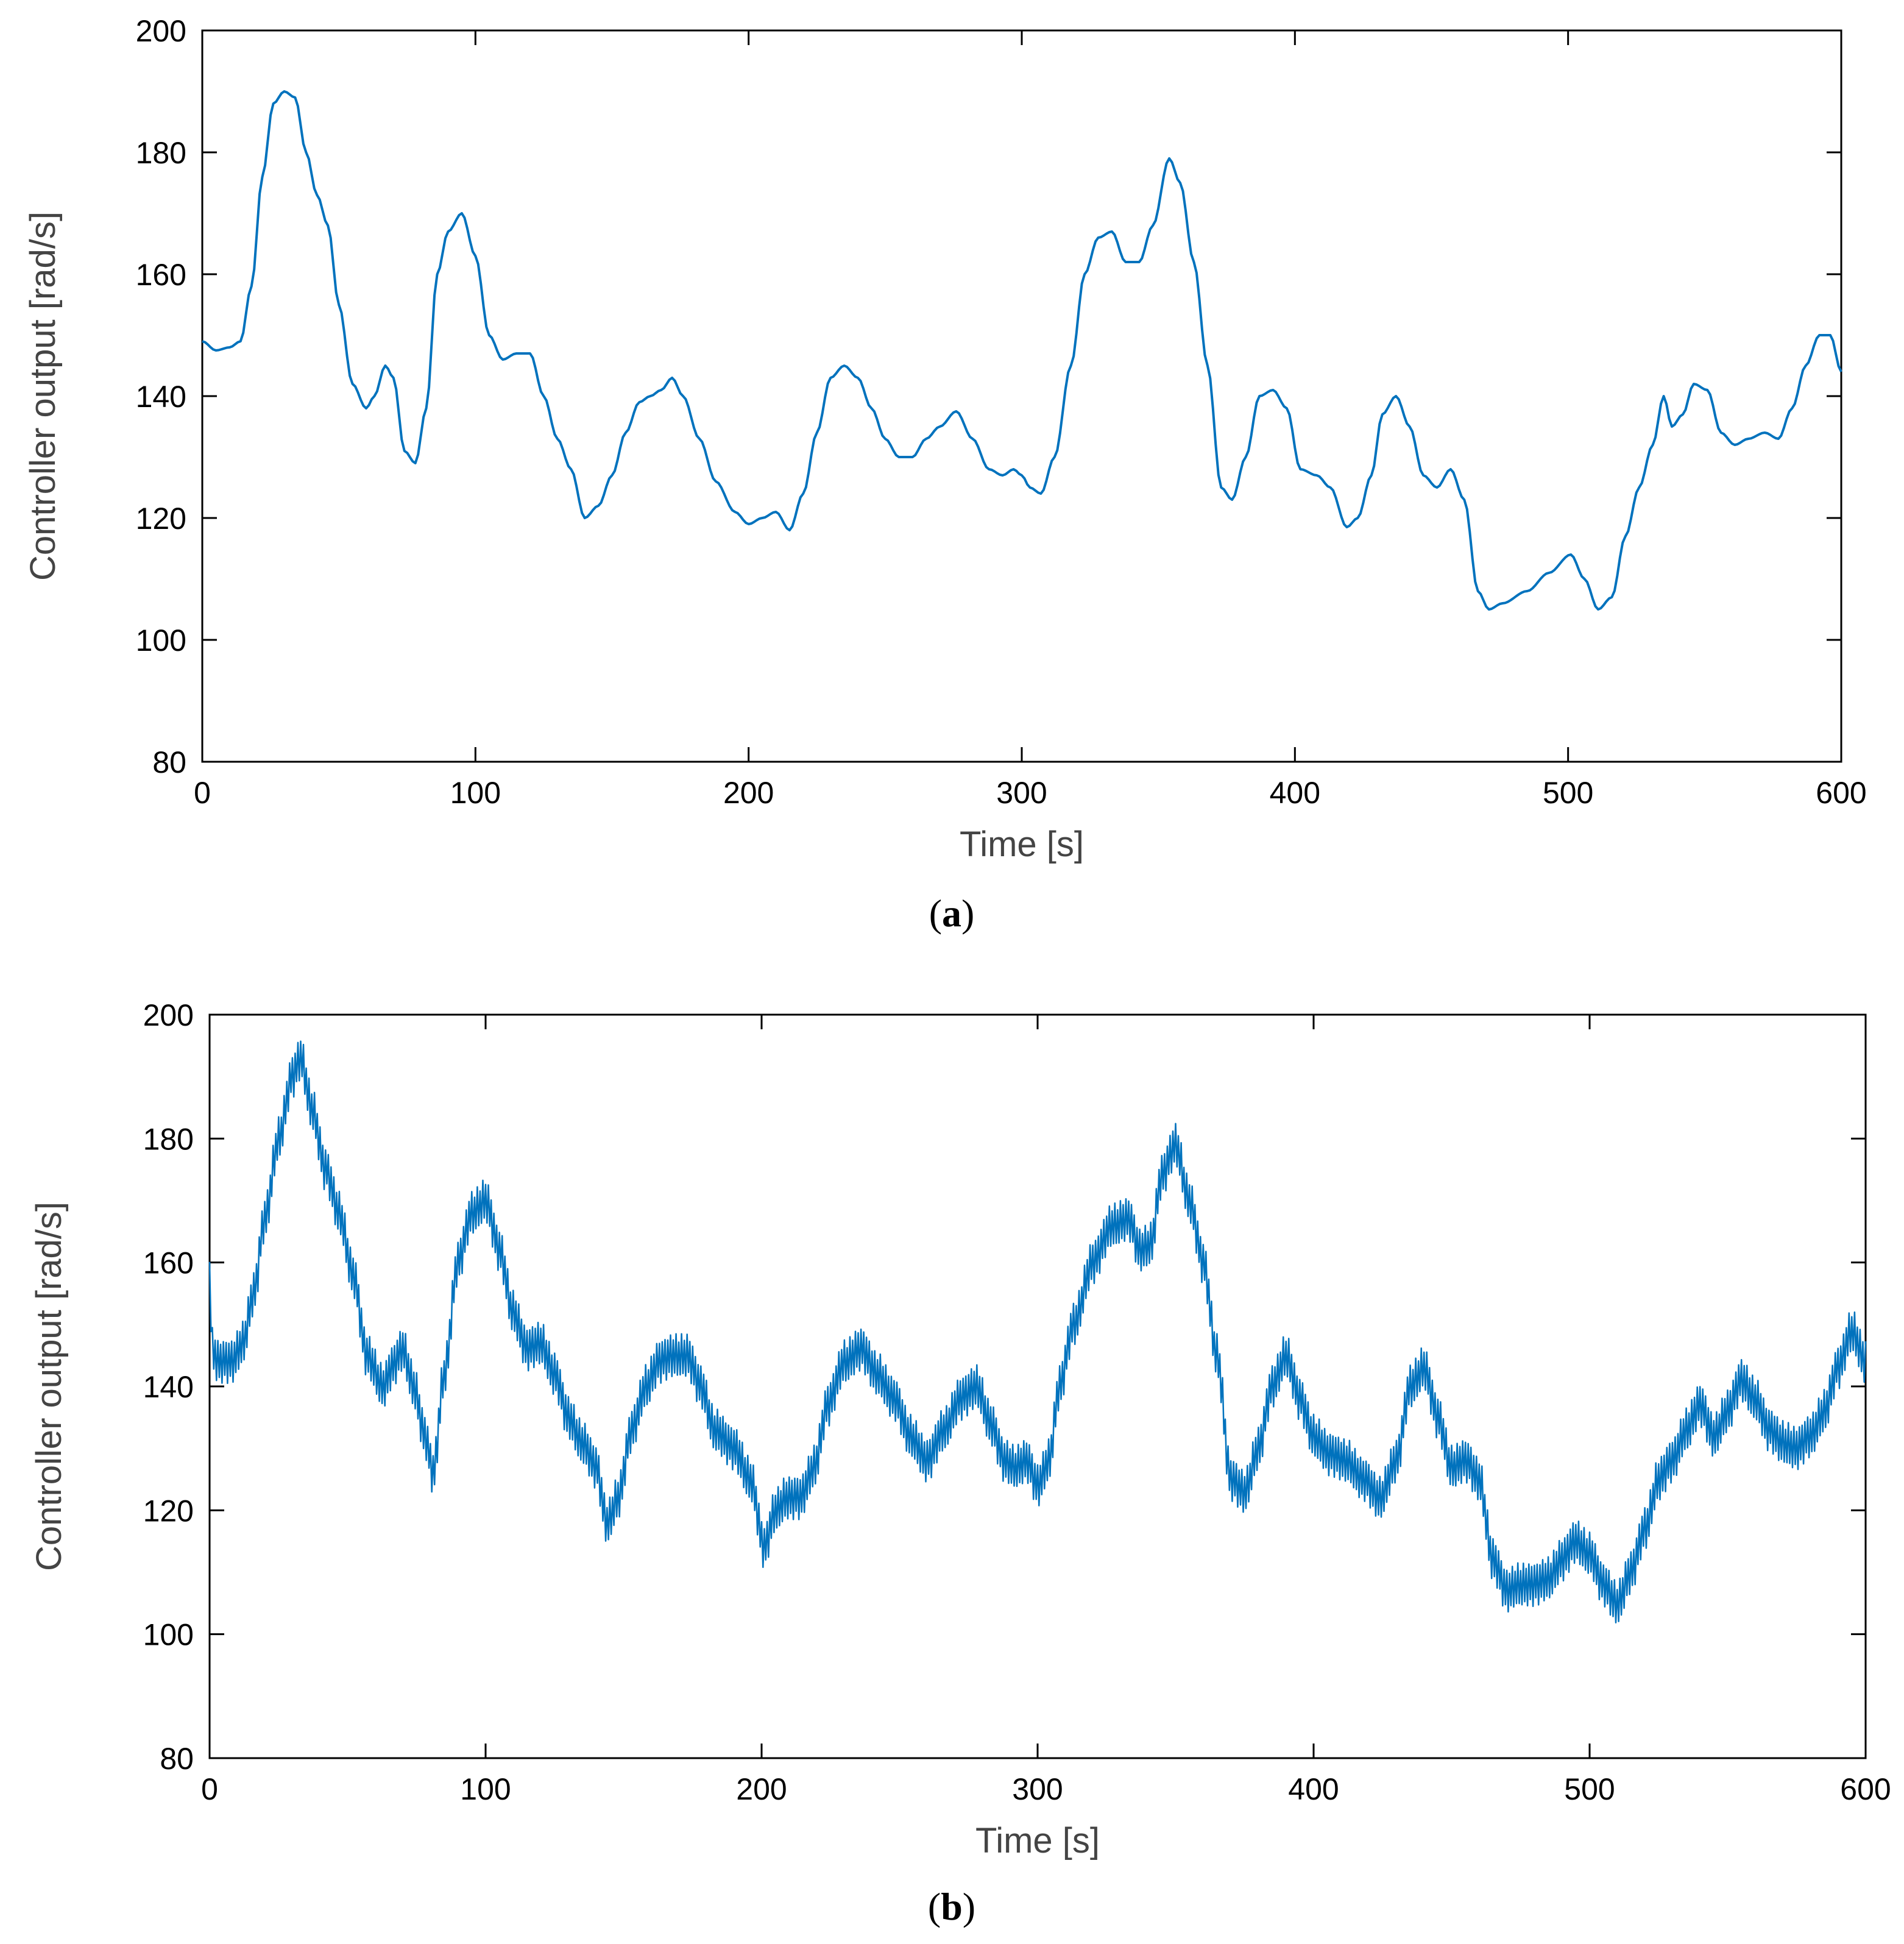 This screenshot has height=1944, width=1904. I want to click on panel-a-caption: (a), so click(952, 914).